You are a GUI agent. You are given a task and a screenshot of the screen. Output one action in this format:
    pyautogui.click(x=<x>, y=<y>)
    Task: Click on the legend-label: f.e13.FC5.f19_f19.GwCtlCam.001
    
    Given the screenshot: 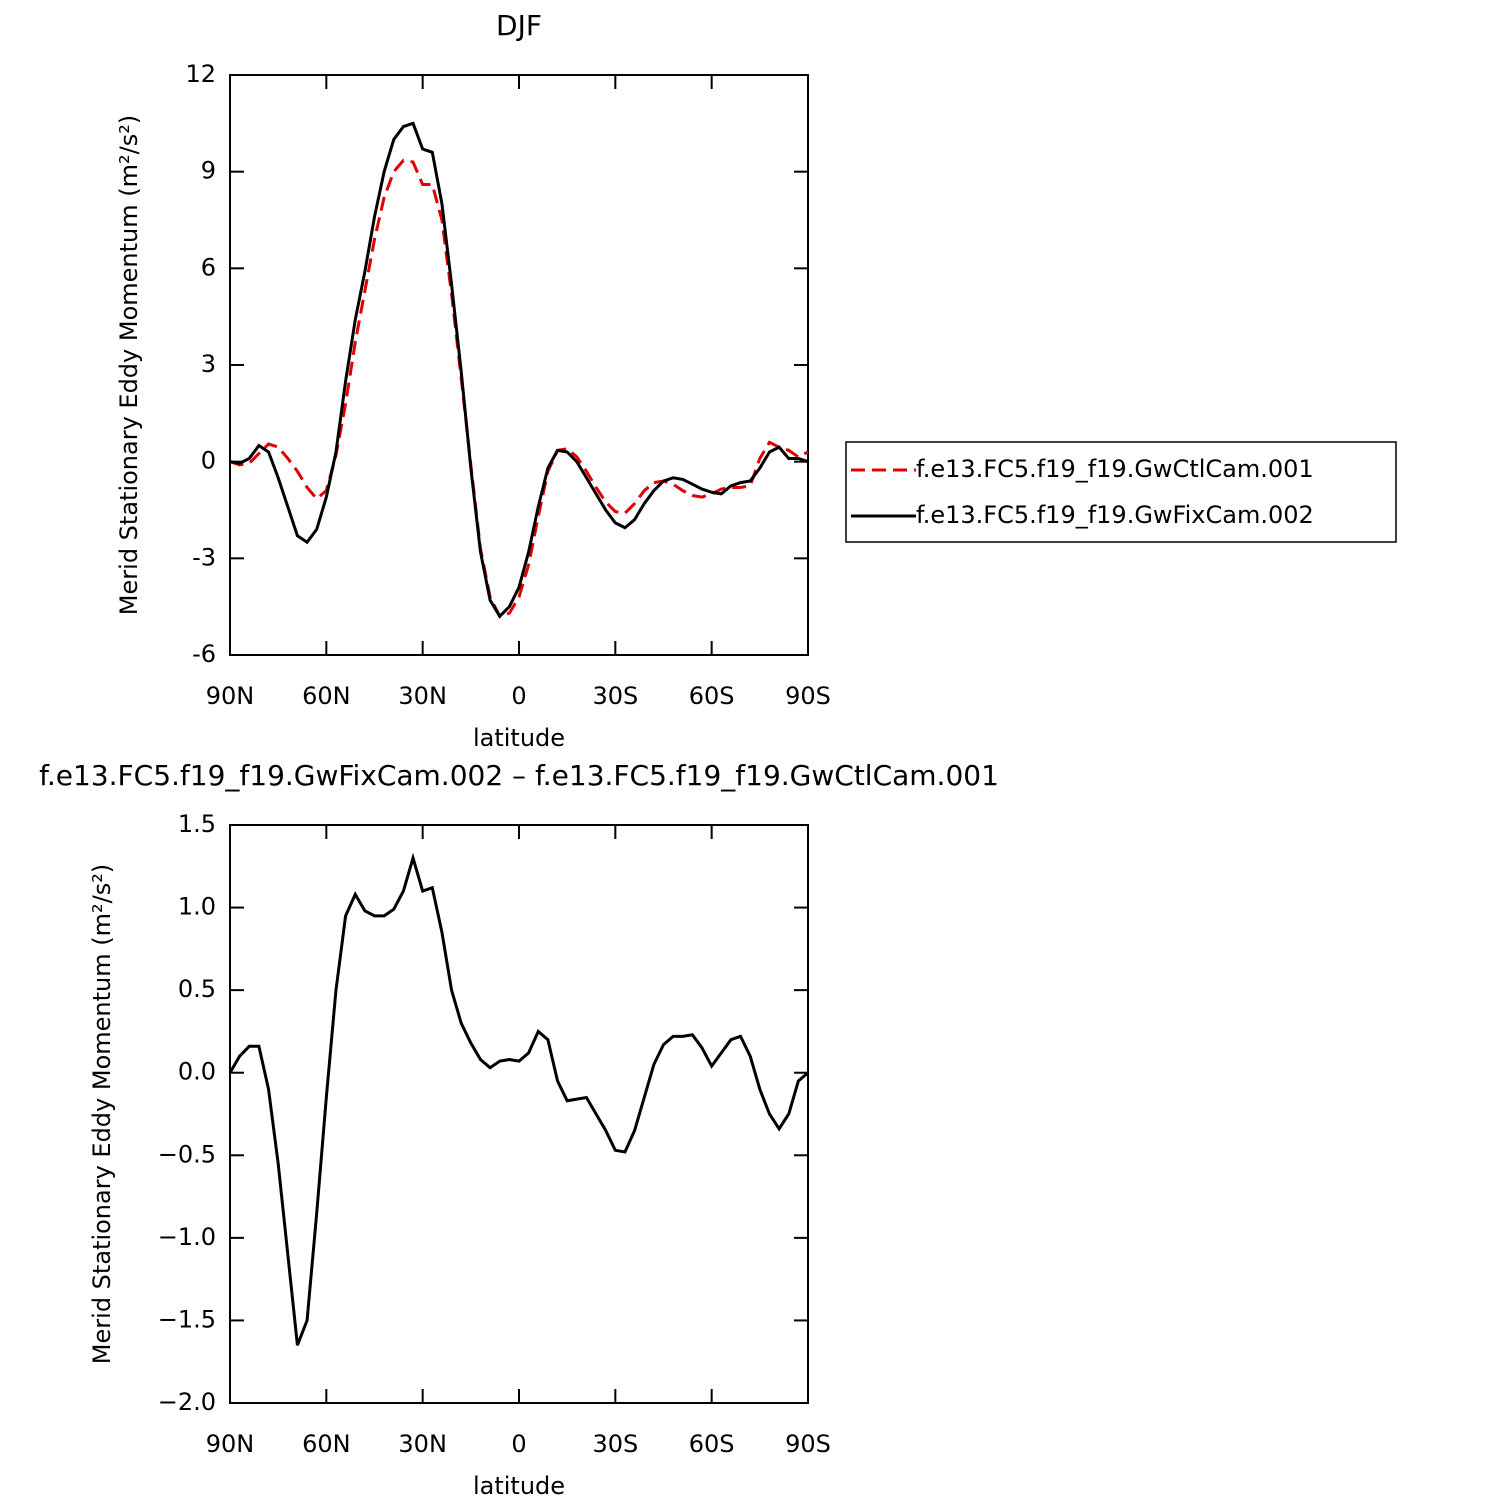 What is the action you would take?
    pyautogui.click(x=1115, y=469)
    